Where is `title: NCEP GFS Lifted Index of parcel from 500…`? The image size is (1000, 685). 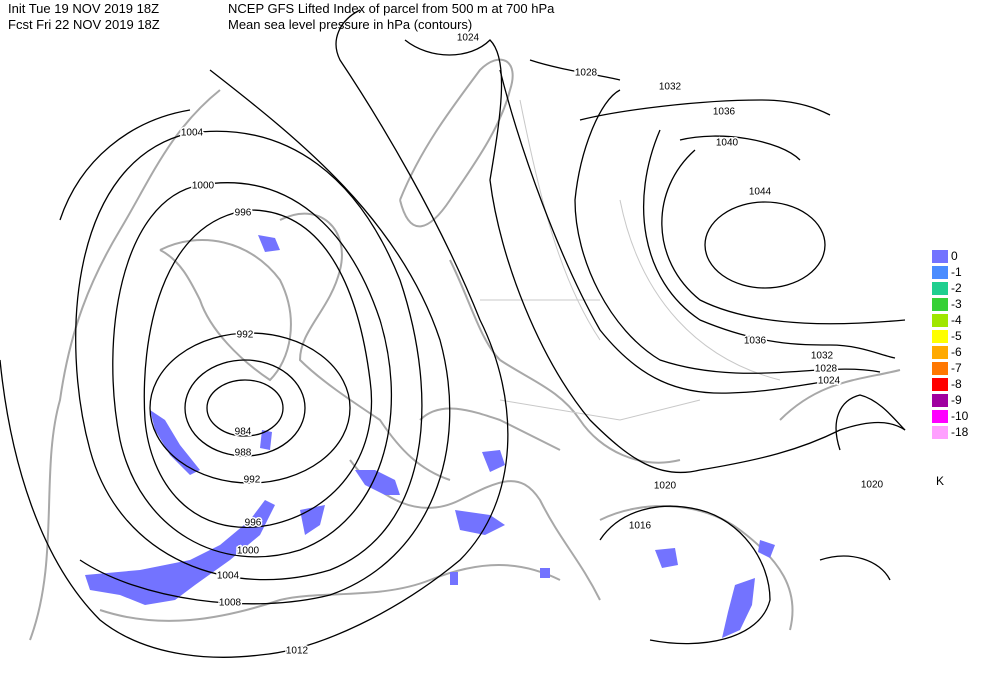
title: NCEP GFS Lifted Index of parcel from 500… is located at coordinates (391, 8).